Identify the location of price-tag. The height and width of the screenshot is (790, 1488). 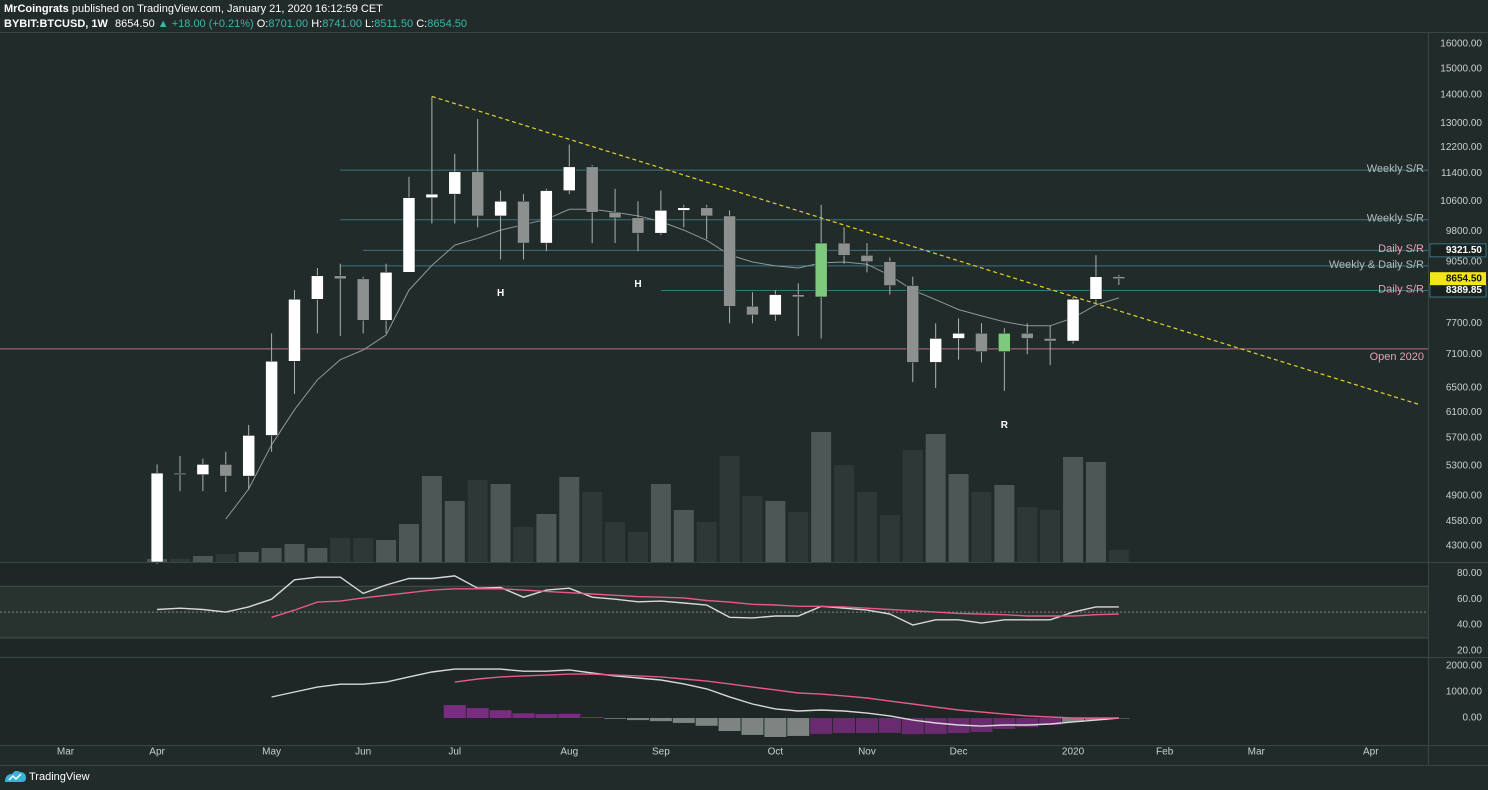
(1458, 250).